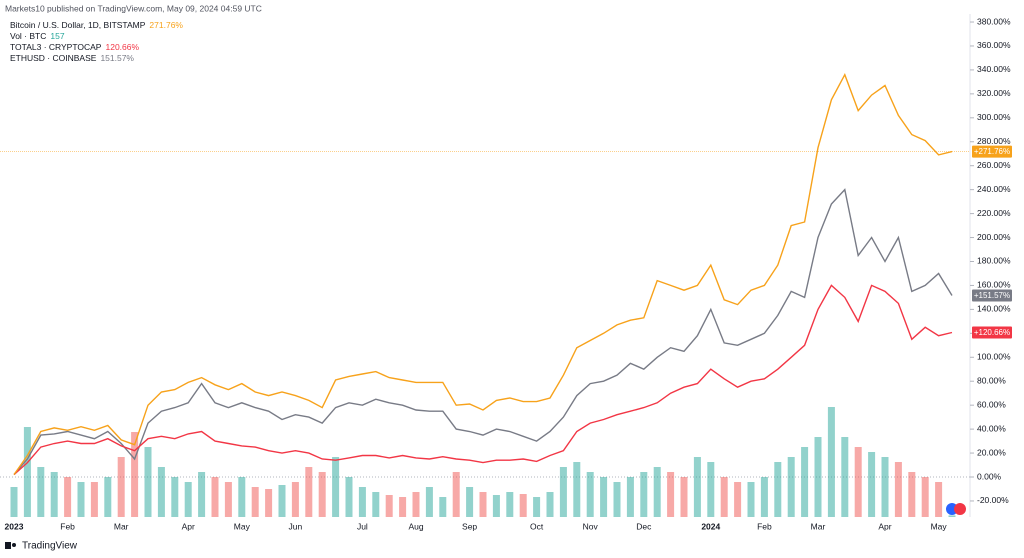 This screenshot has height=558, width=1024. I want to click on legend-entry: TOTAL3 · CRYPTOCAP 120.66%, so click(74, 47).